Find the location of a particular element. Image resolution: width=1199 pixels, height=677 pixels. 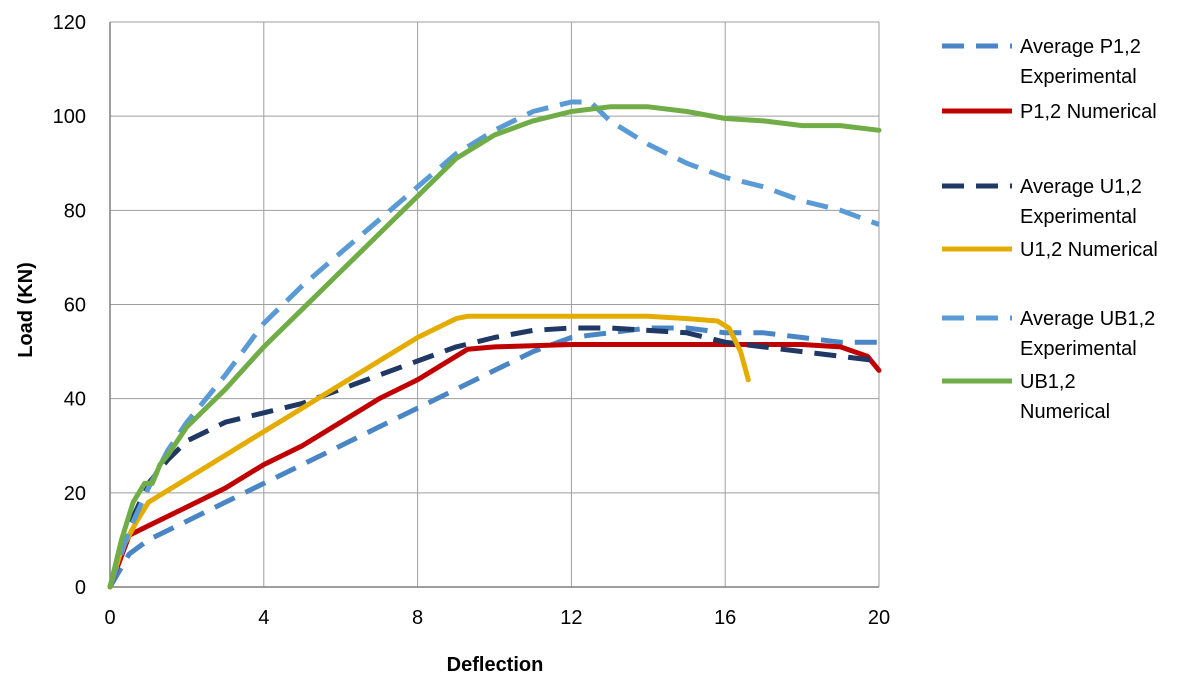

legend-entry-2: Average U1,2 Experimental is located at coordinates (1042, 202).